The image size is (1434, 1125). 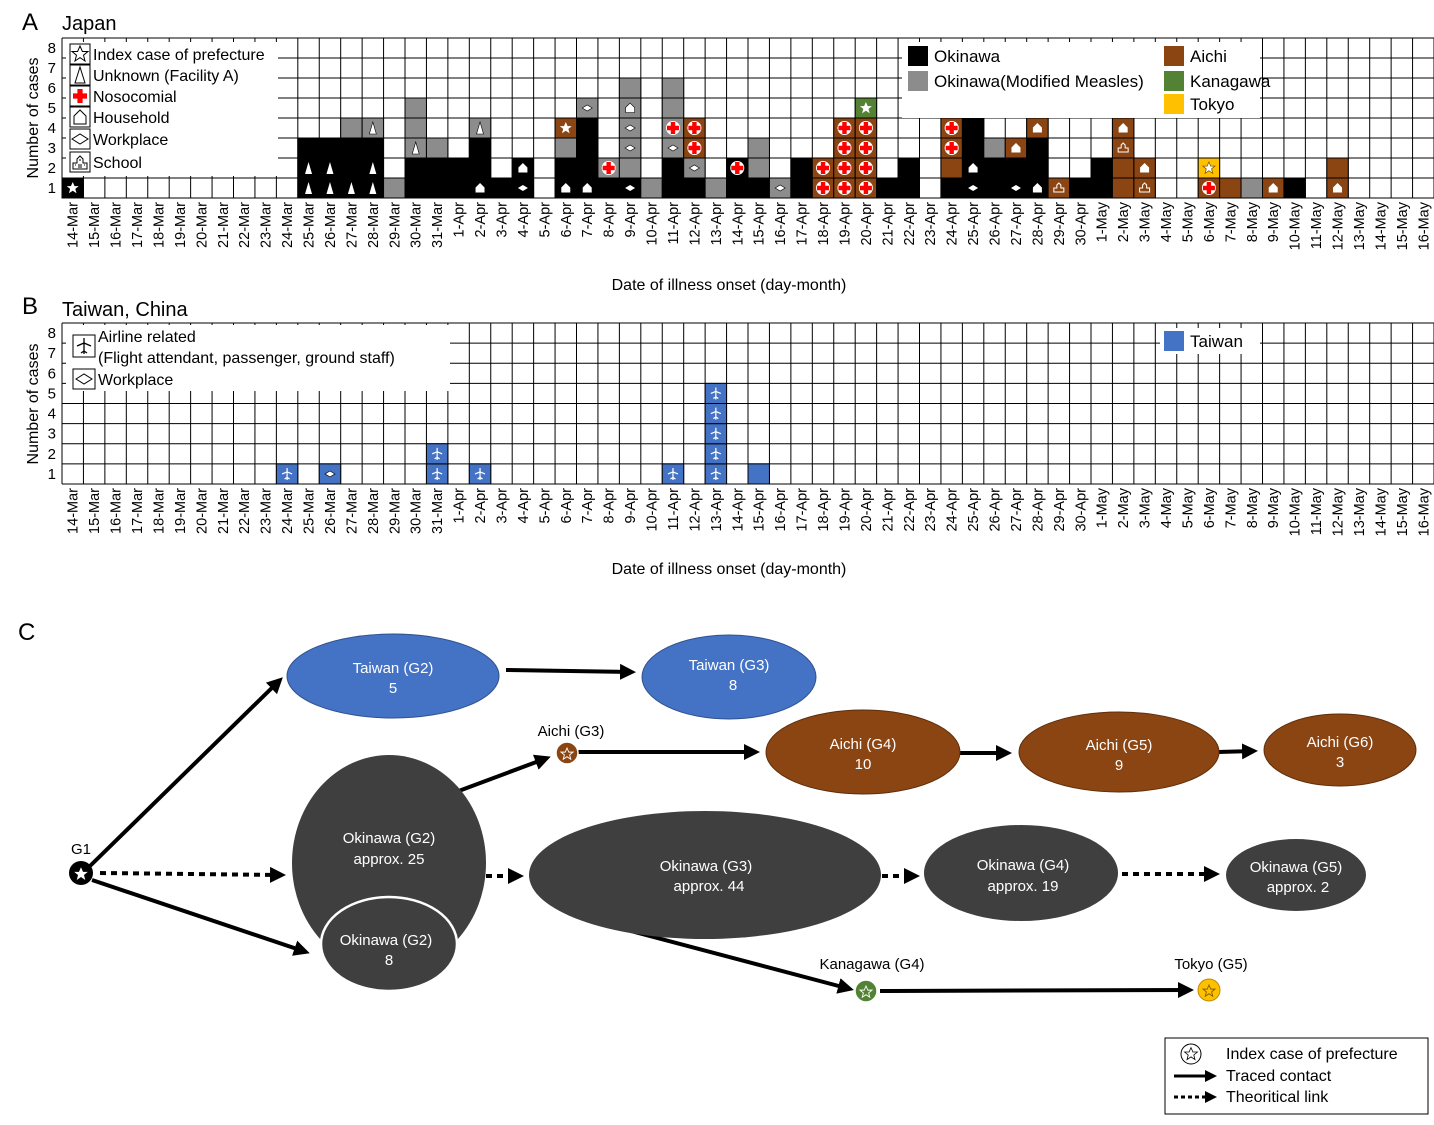 I want to click on xtick-label: 26-Mar, so click(x=331, y=511).